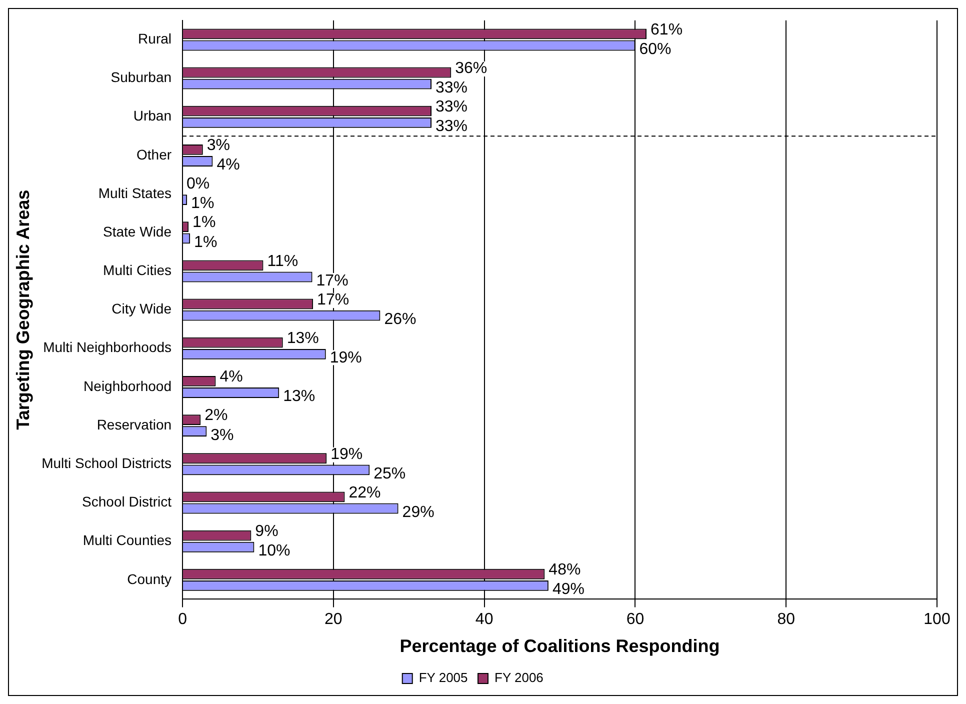 This screenshot has width=966, height=704. I want to click on y-tick-label: Neighborhood, so click(128, 386).